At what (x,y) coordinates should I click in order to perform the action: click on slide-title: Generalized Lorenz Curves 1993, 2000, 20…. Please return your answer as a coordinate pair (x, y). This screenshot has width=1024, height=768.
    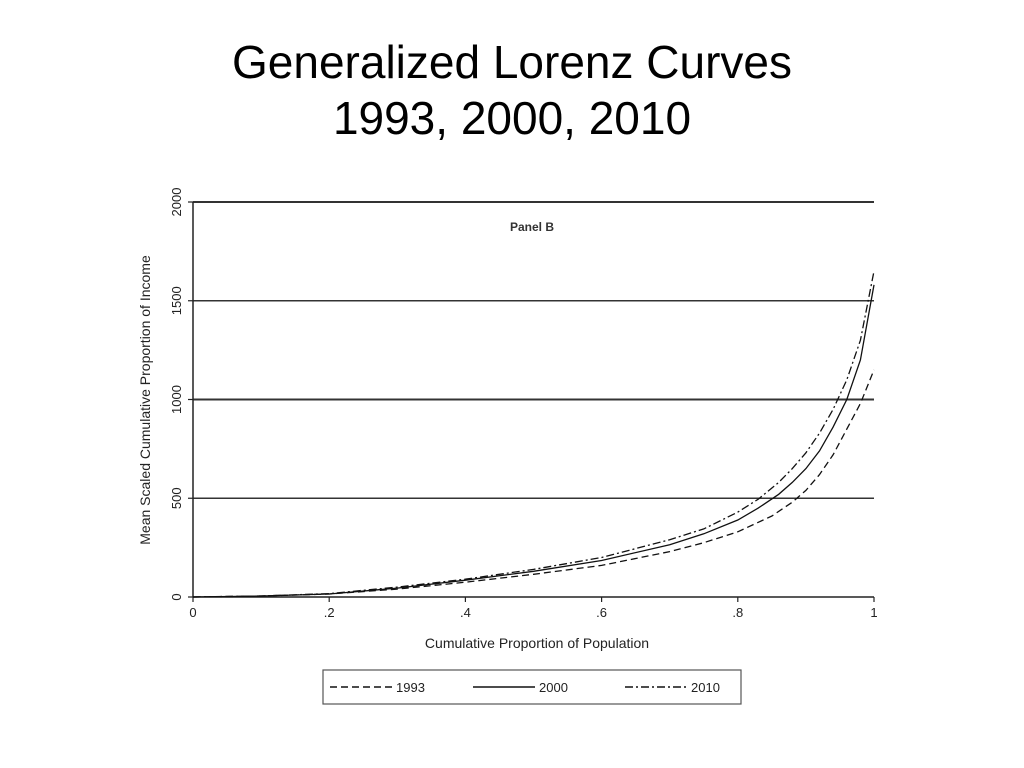
    Looking at the image, I should click on (512, 90).